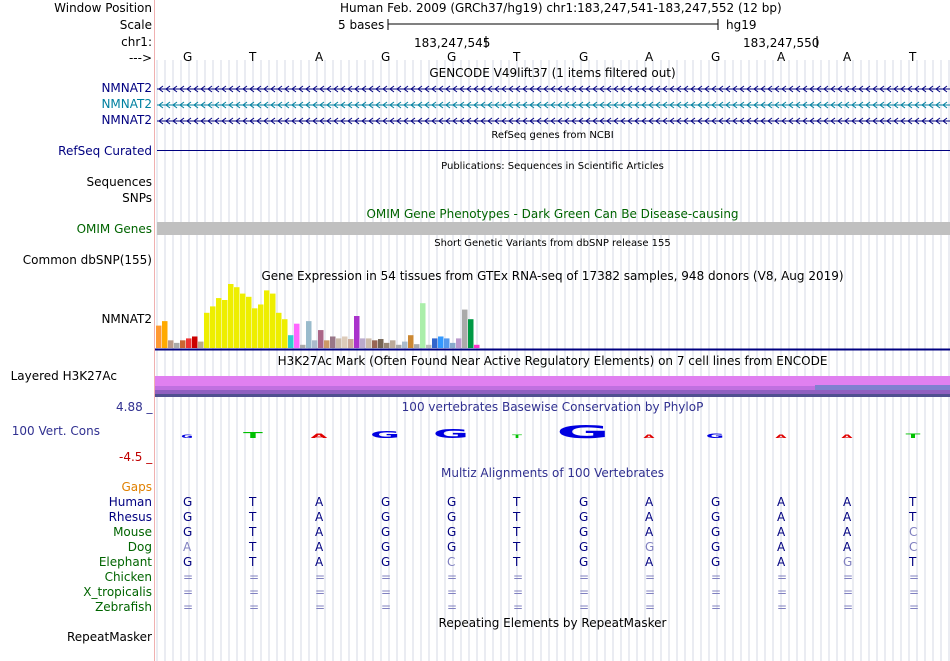 Image resolution: width=950 pixels, height=661 pixels. Describe the element at coordinates (552, 135) in the screenshot. I see `refseq-title: RefSeq genes from NCBI` at that location.